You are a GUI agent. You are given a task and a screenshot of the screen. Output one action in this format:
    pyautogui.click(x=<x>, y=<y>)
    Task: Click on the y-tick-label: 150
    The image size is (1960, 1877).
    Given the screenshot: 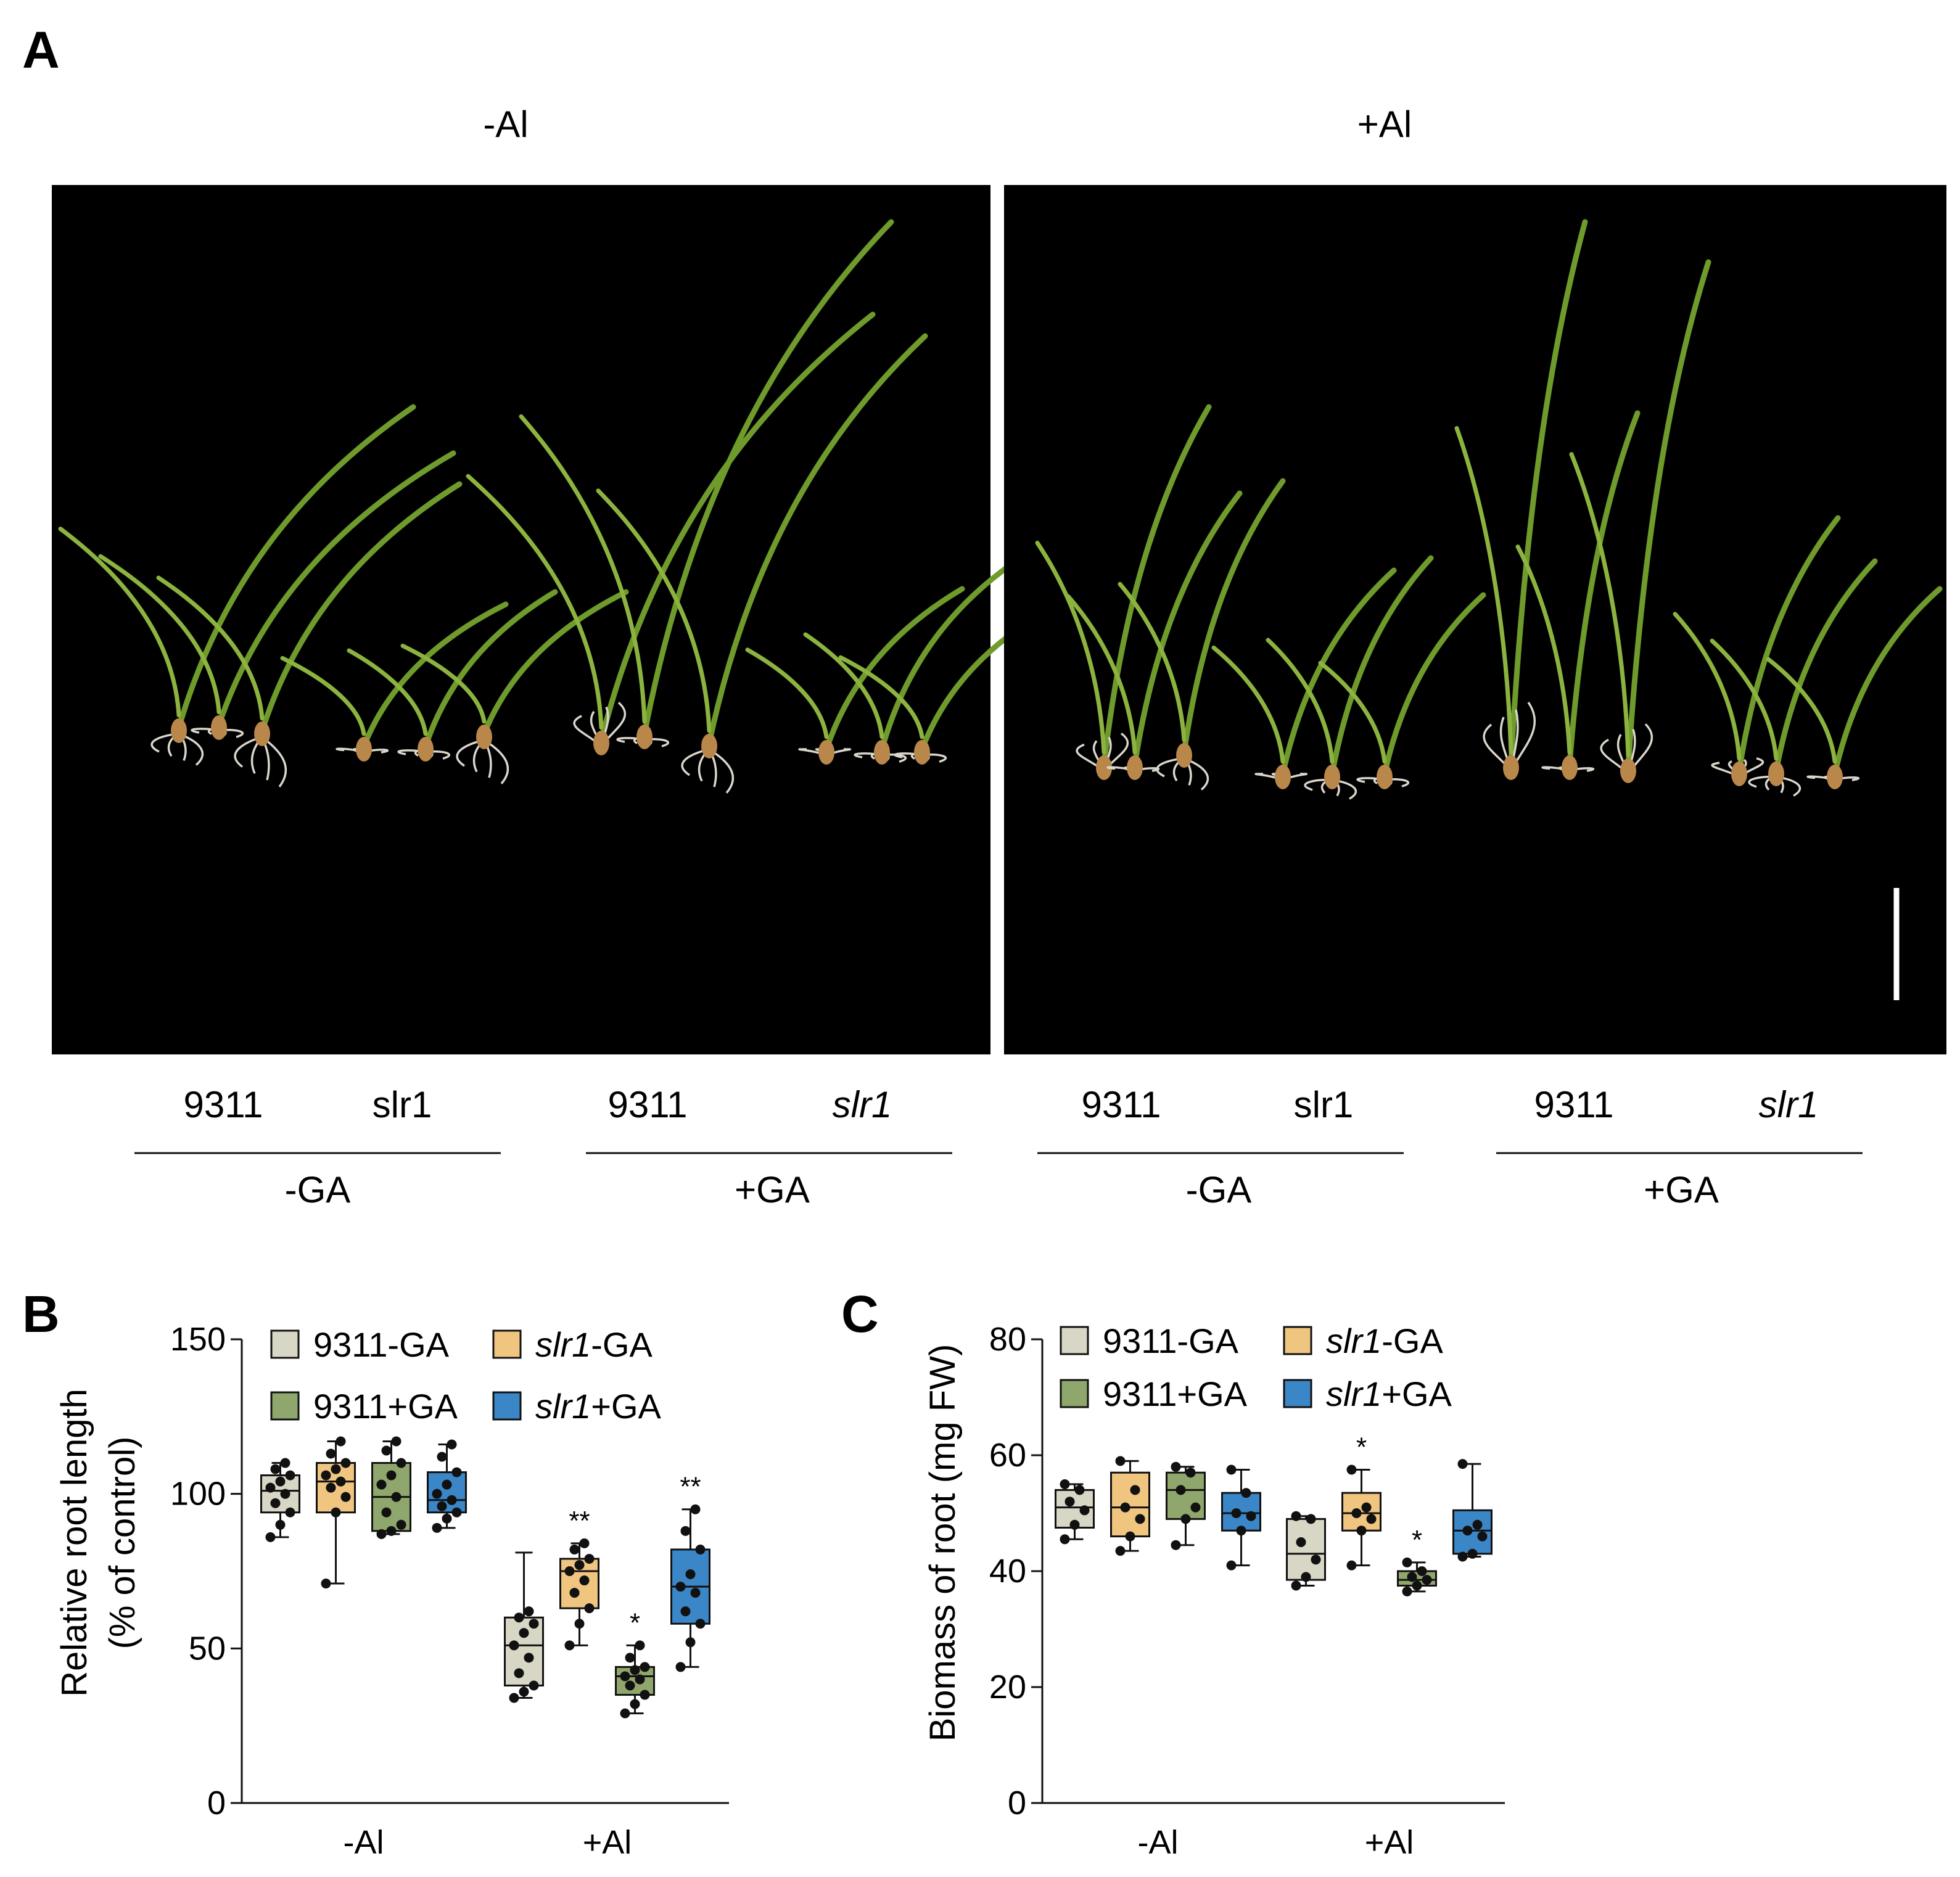 What is the action you would take?
    pyautogui.click(x=198, y=1339)
    